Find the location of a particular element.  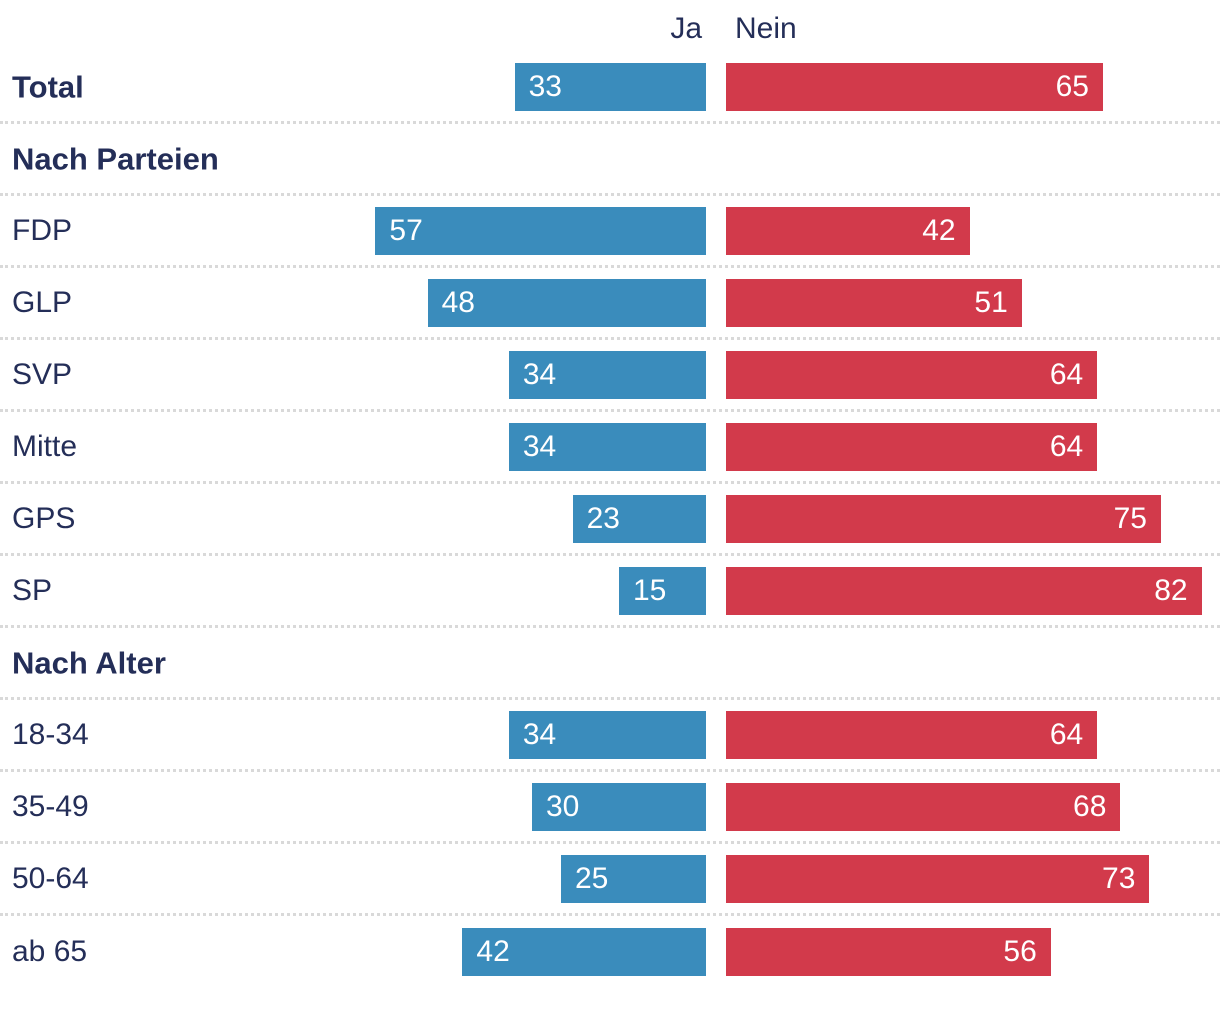

nein-bar: 42 is located at coordinates (848, 230).